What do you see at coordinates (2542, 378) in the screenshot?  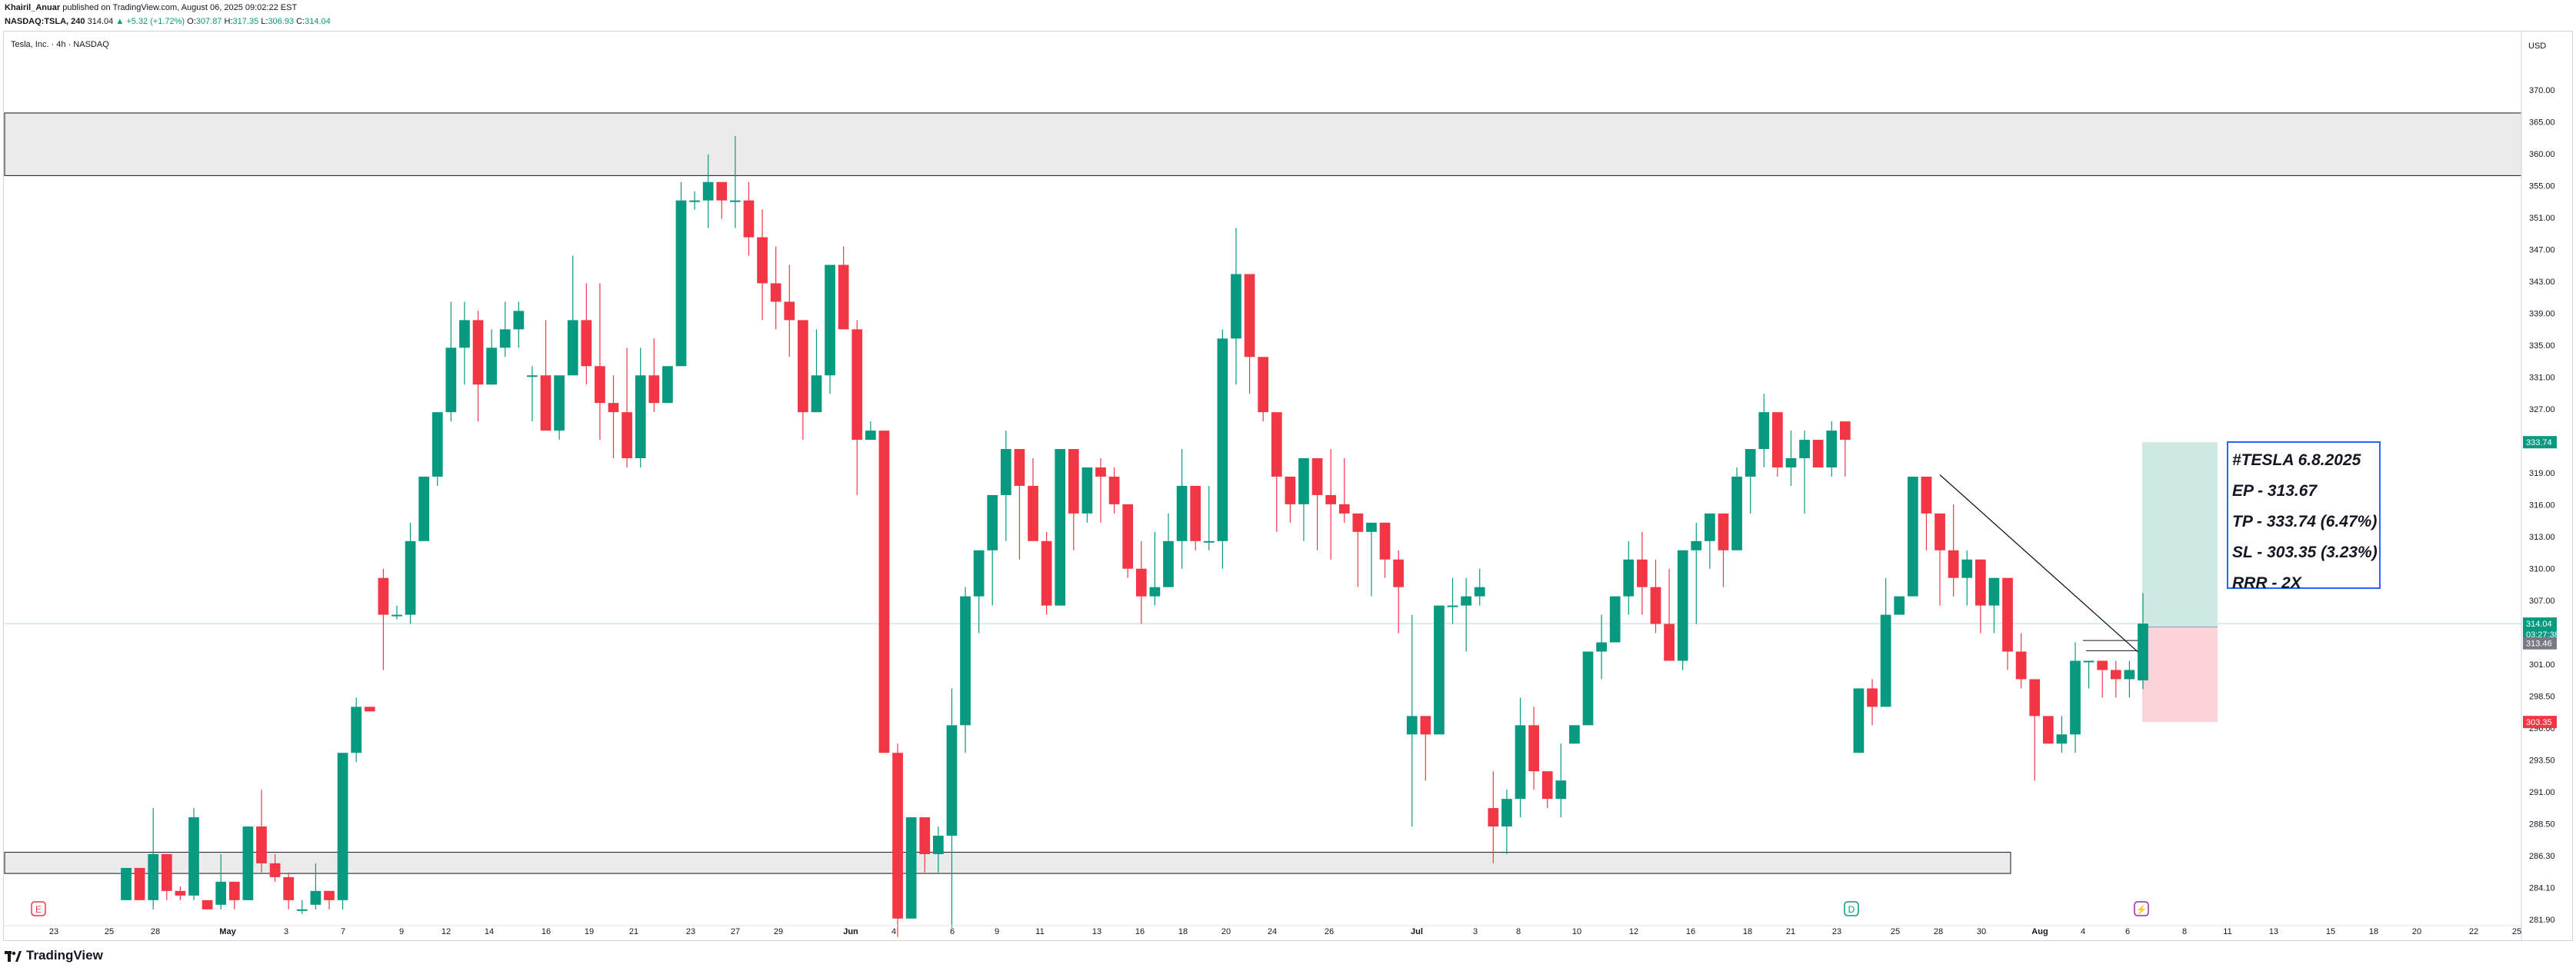 I see `price-tick-label: 331.00` at bounding box center [2542, 378].